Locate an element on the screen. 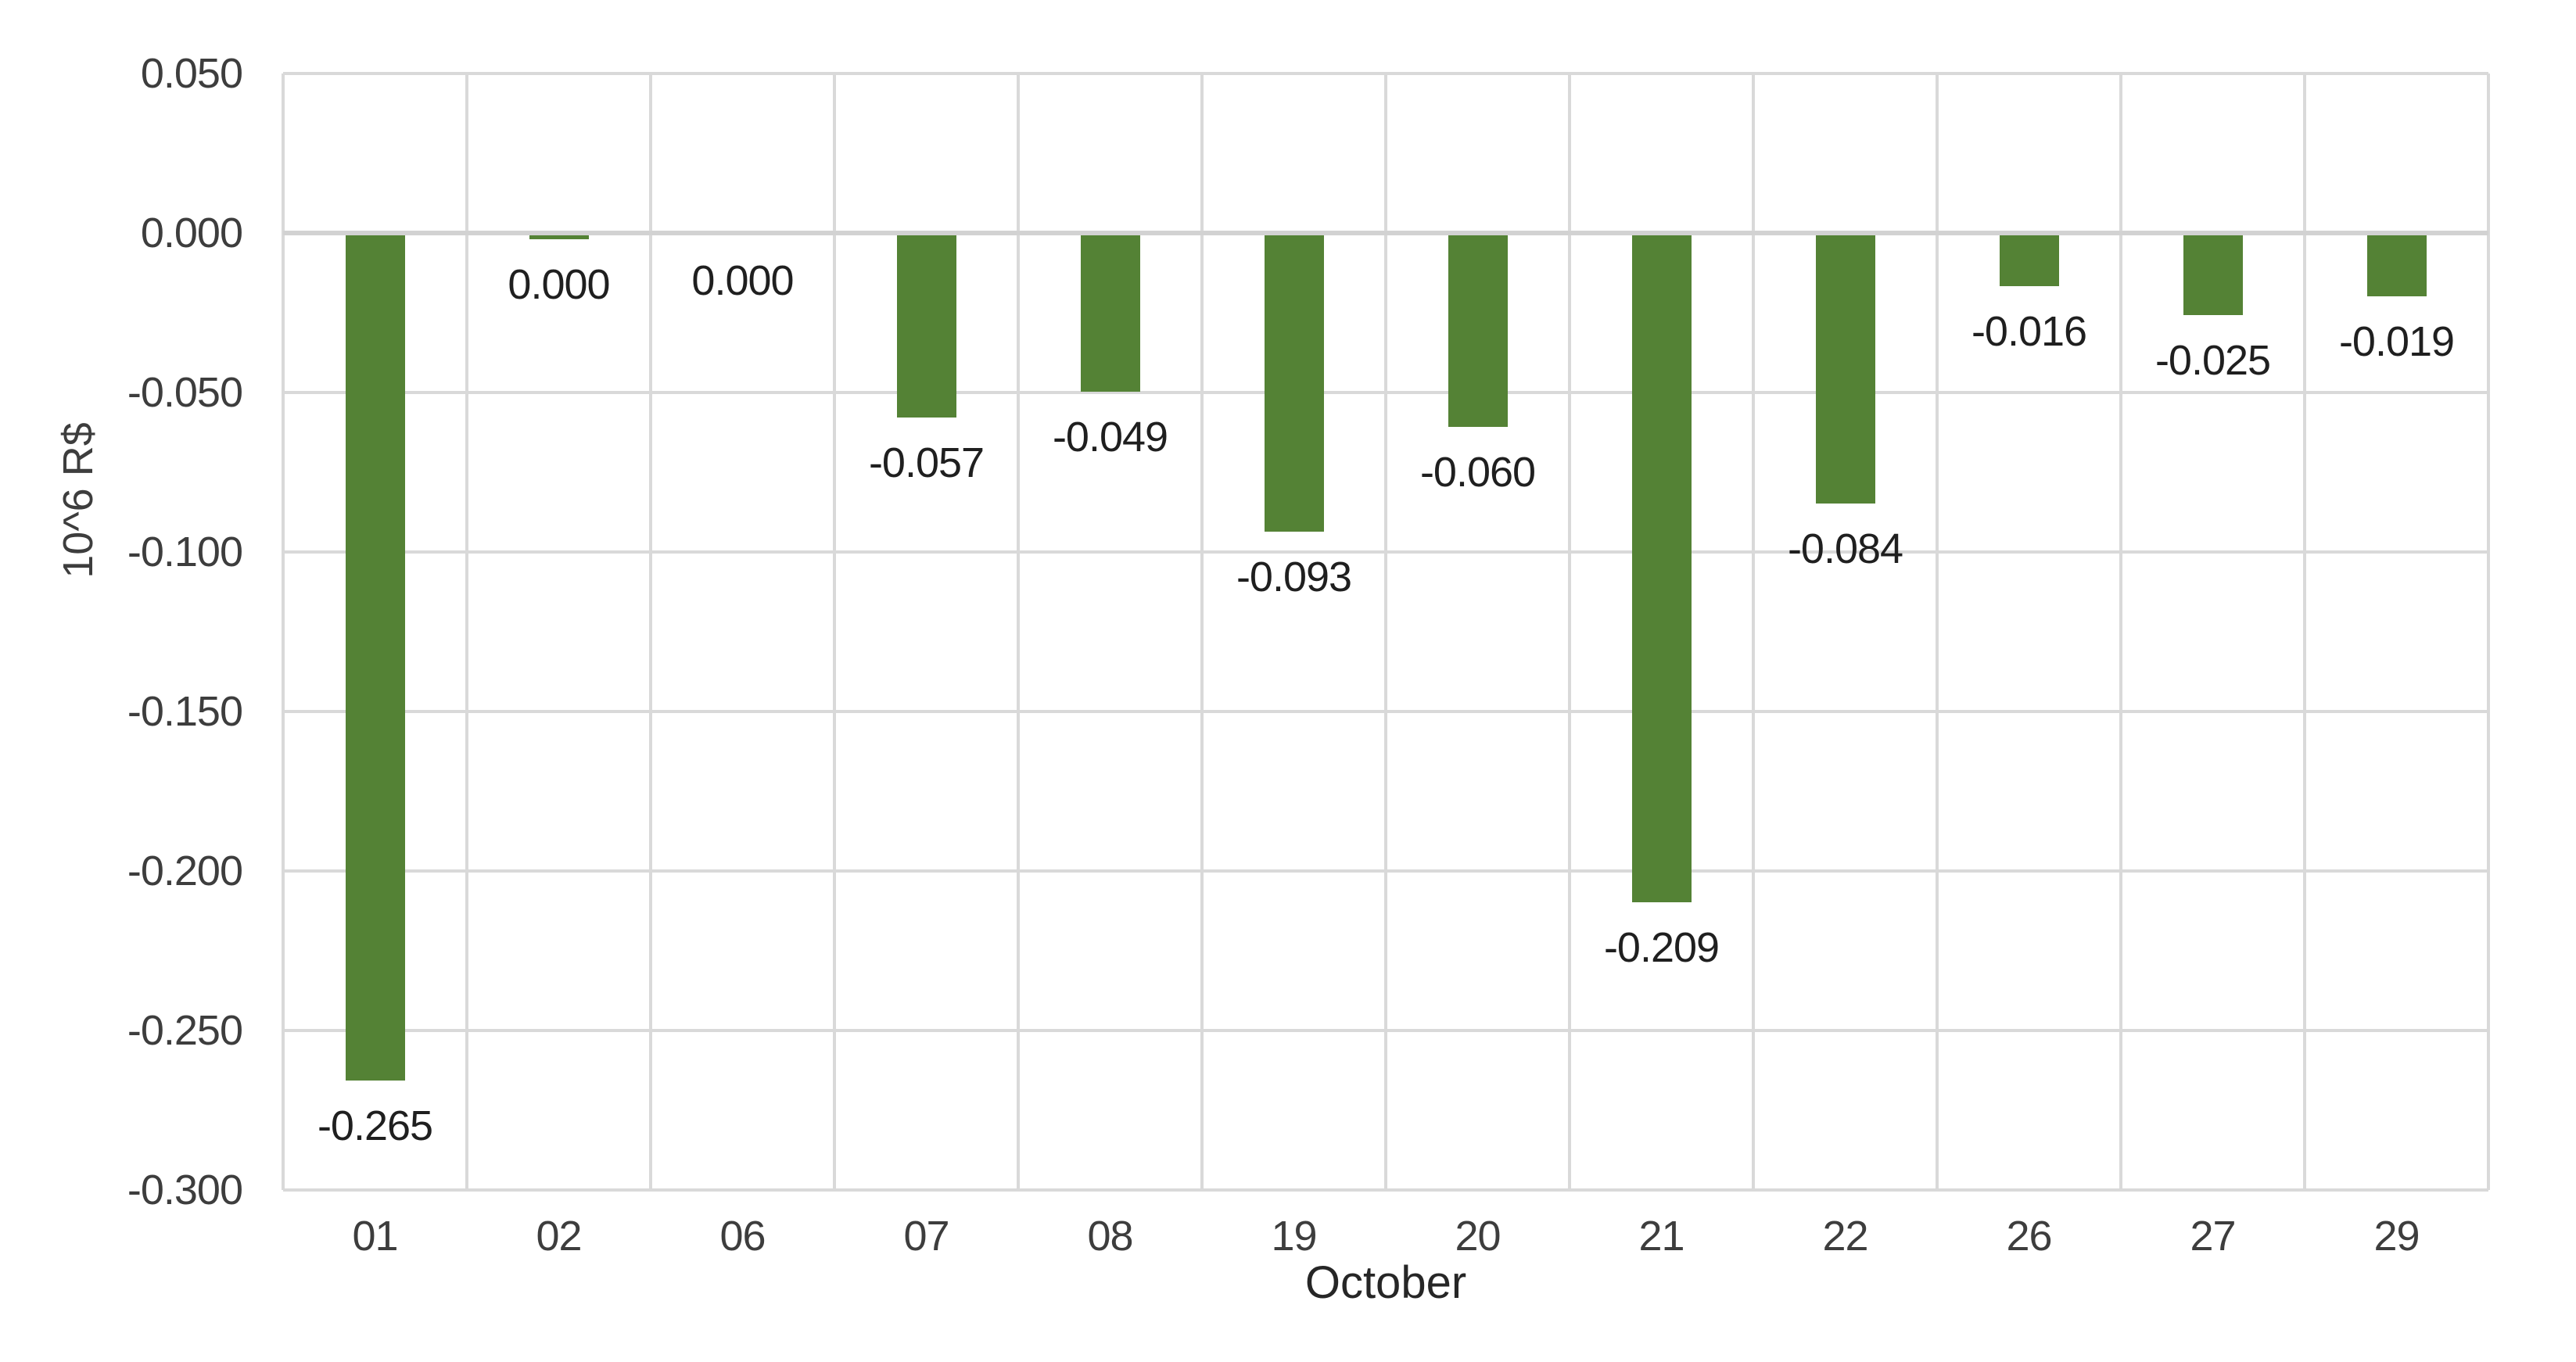 The width and height of the screenshot is (2576, 1362). data-label-29: -0.019 is located at coordinates (2396, 341).